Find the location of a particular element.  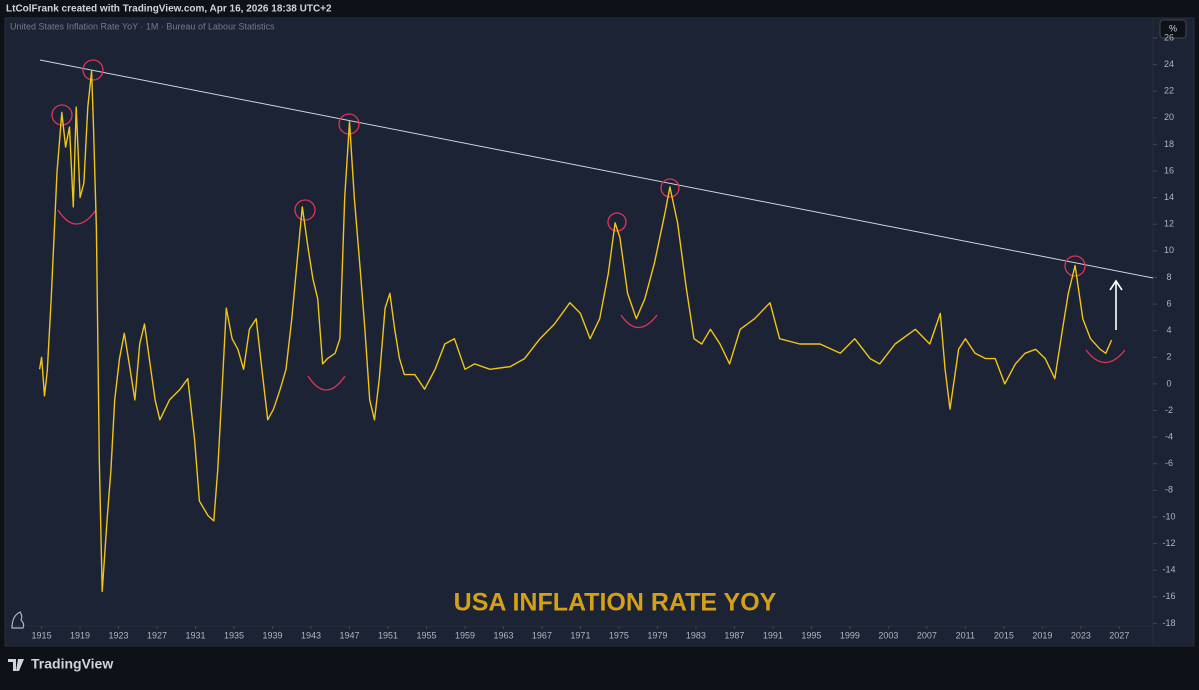

x-tick-label: 1935 is located at coordinates (234, 635).